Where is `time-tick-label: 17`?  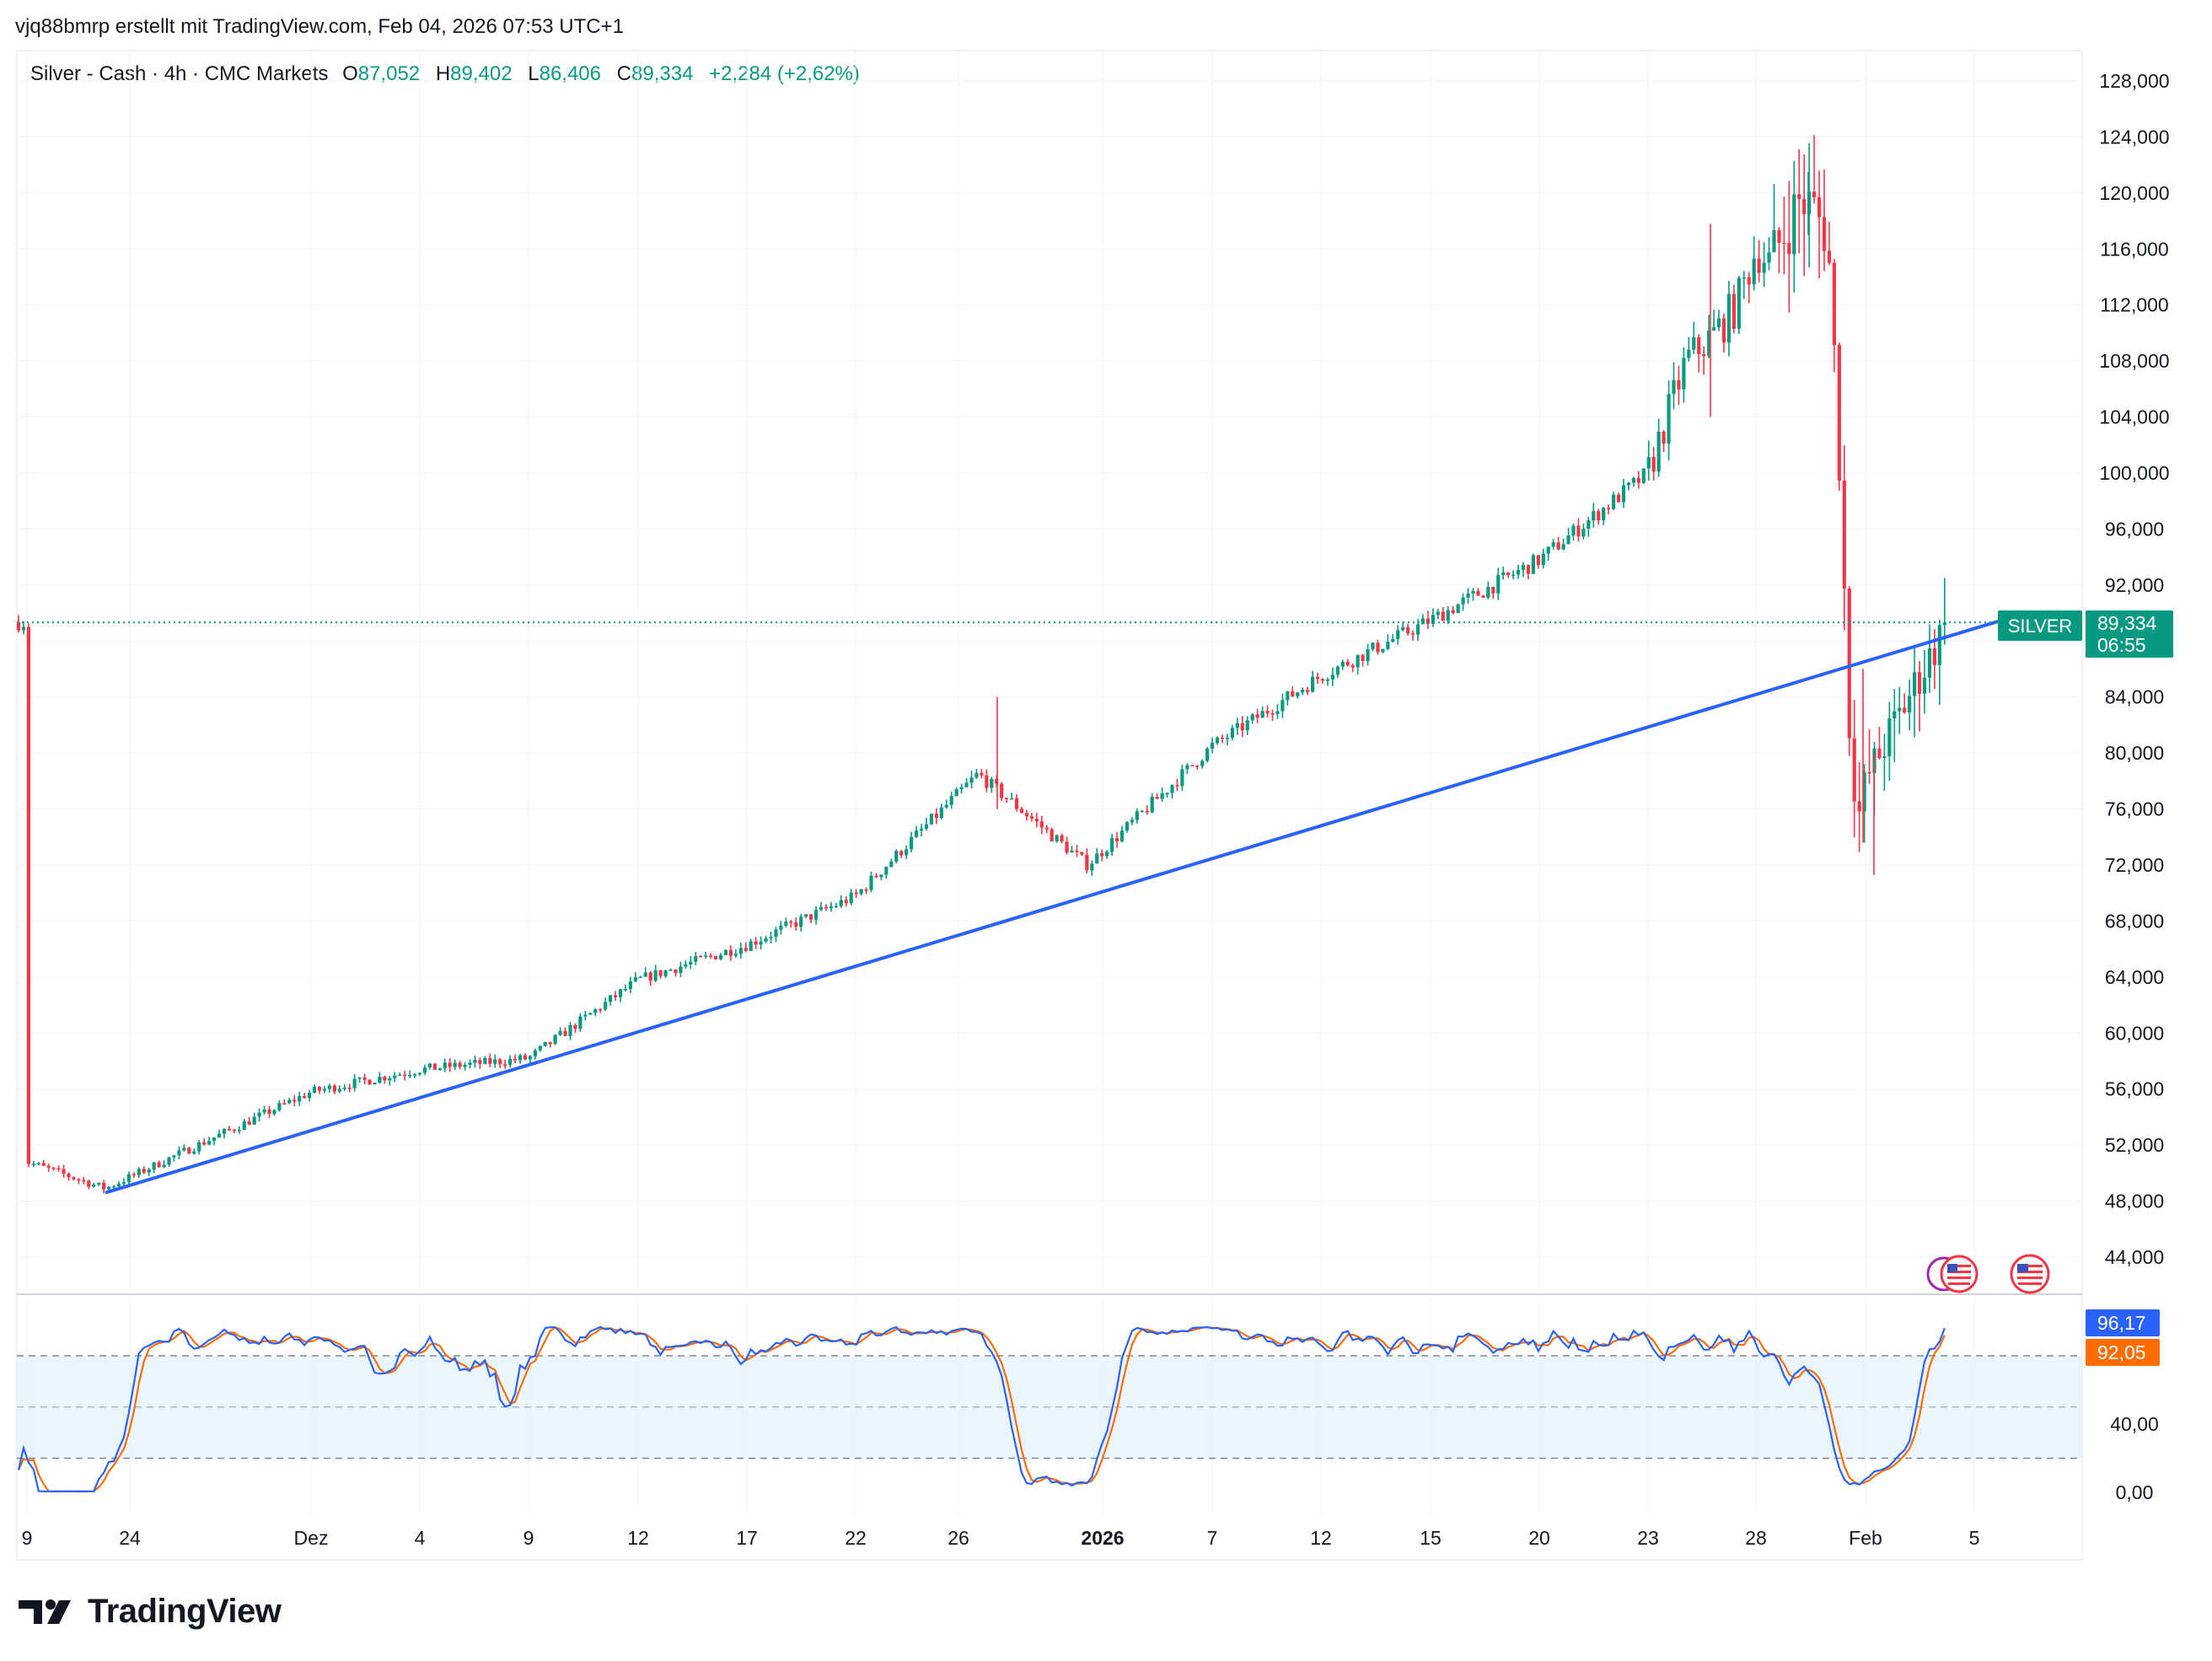 time-tick-label: 17 is located at coordinates (747, 1538).